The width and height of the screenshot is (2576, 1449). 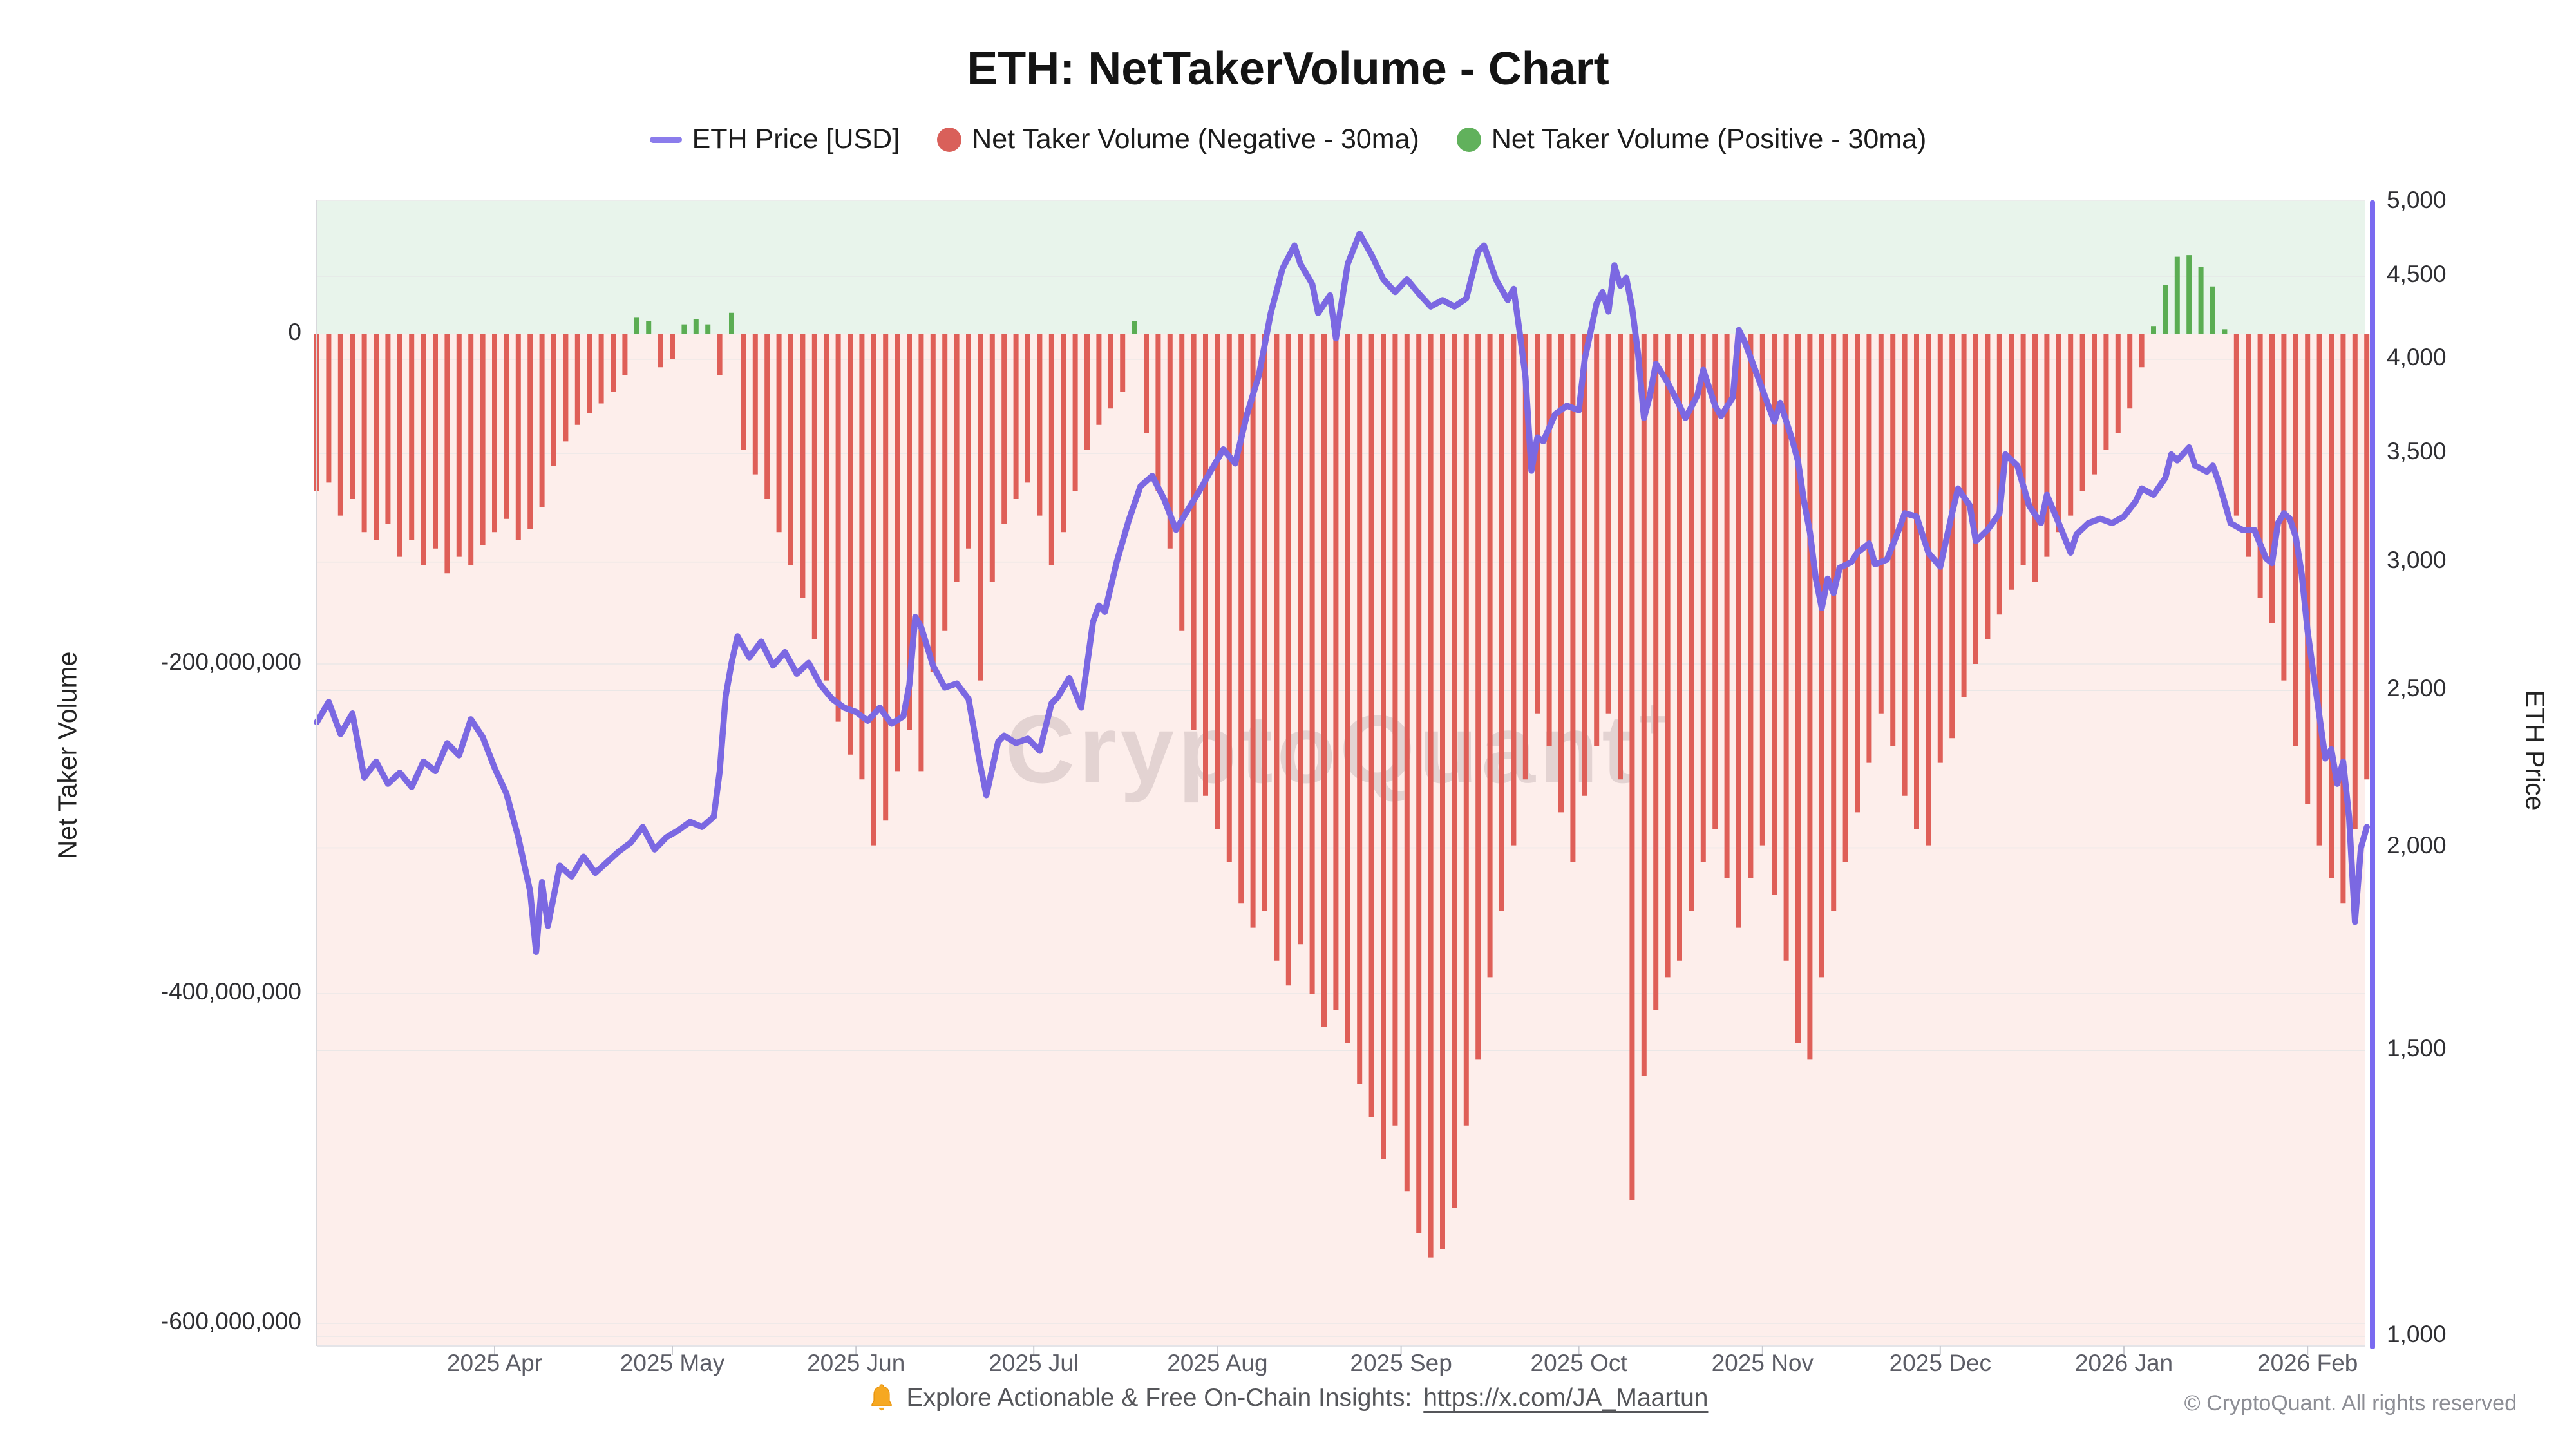 I want to click on legend-label: Net Taker Volume (Negative - 30ma), so click(x=1195, y=139).